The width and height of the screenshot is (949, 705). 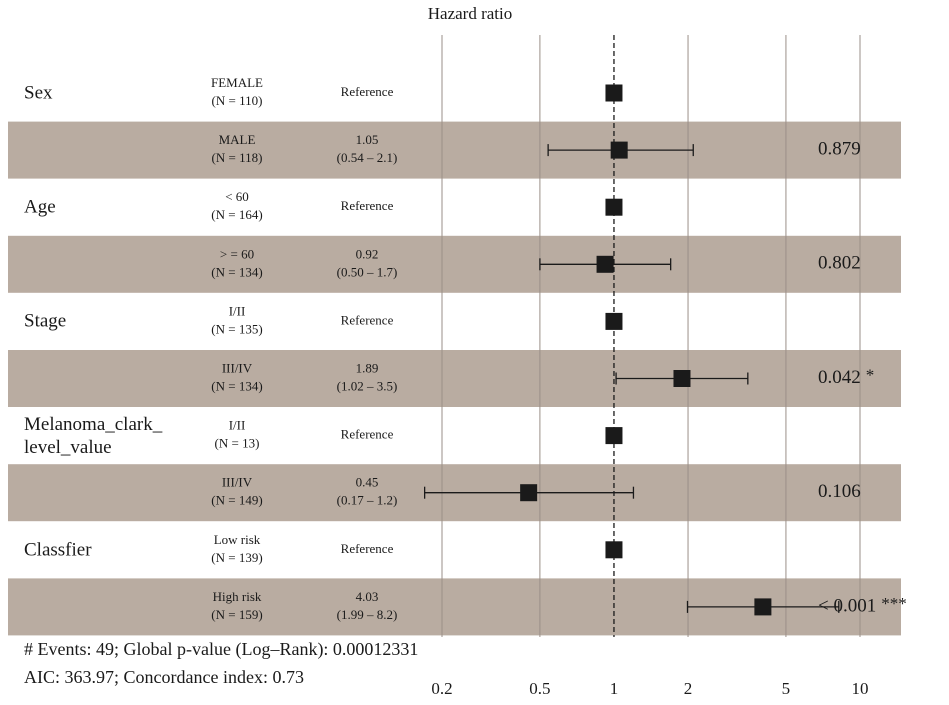 What do you see at coordinates (38, 93) in the screenshot?
I see `variable-label: Sex` at bounding box center [38, 93].